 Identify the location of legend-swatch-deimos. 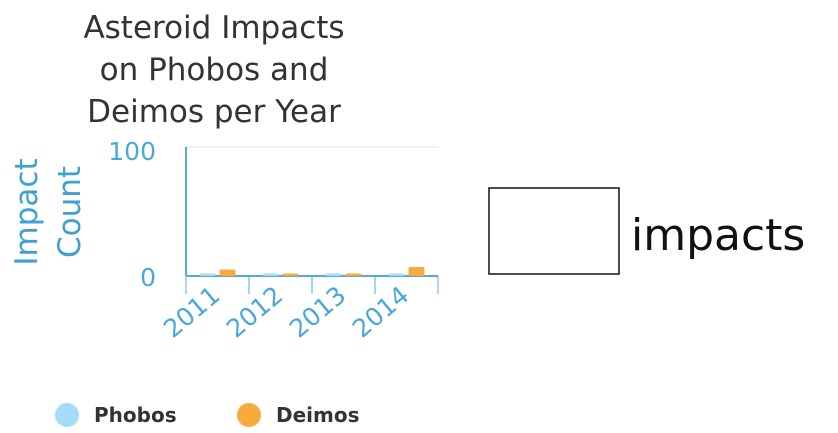
(249, 415).